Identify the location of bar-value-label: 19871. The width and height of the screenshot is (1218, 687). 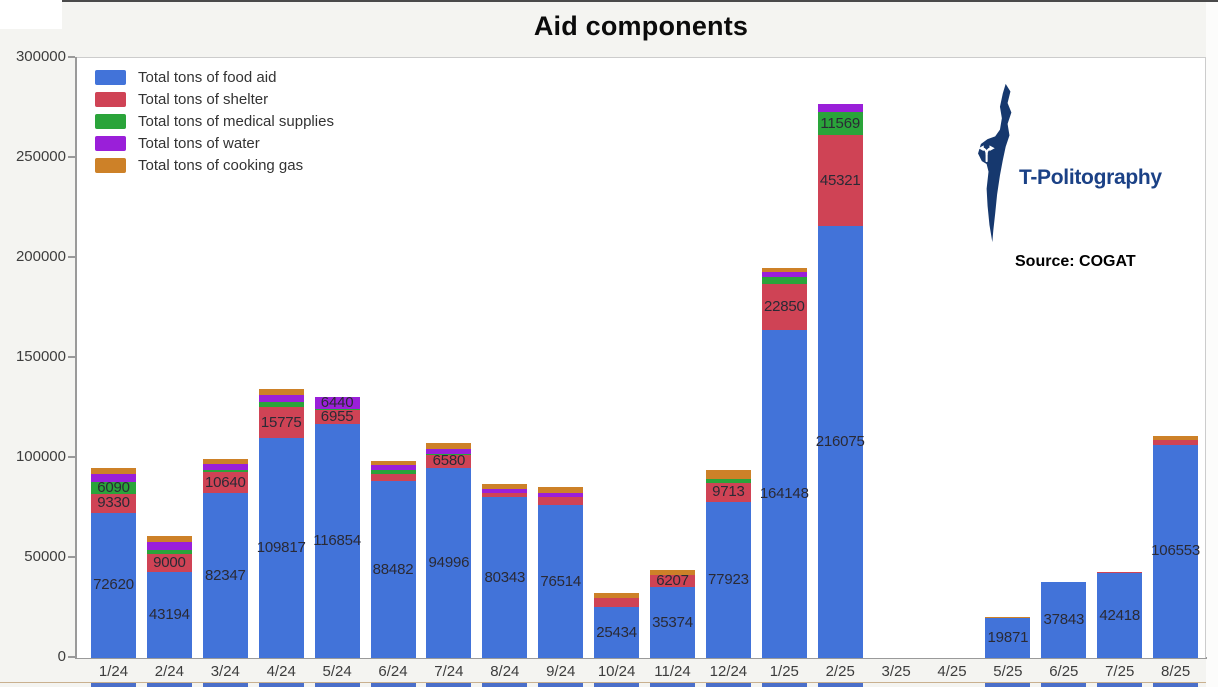
(1008, 638).